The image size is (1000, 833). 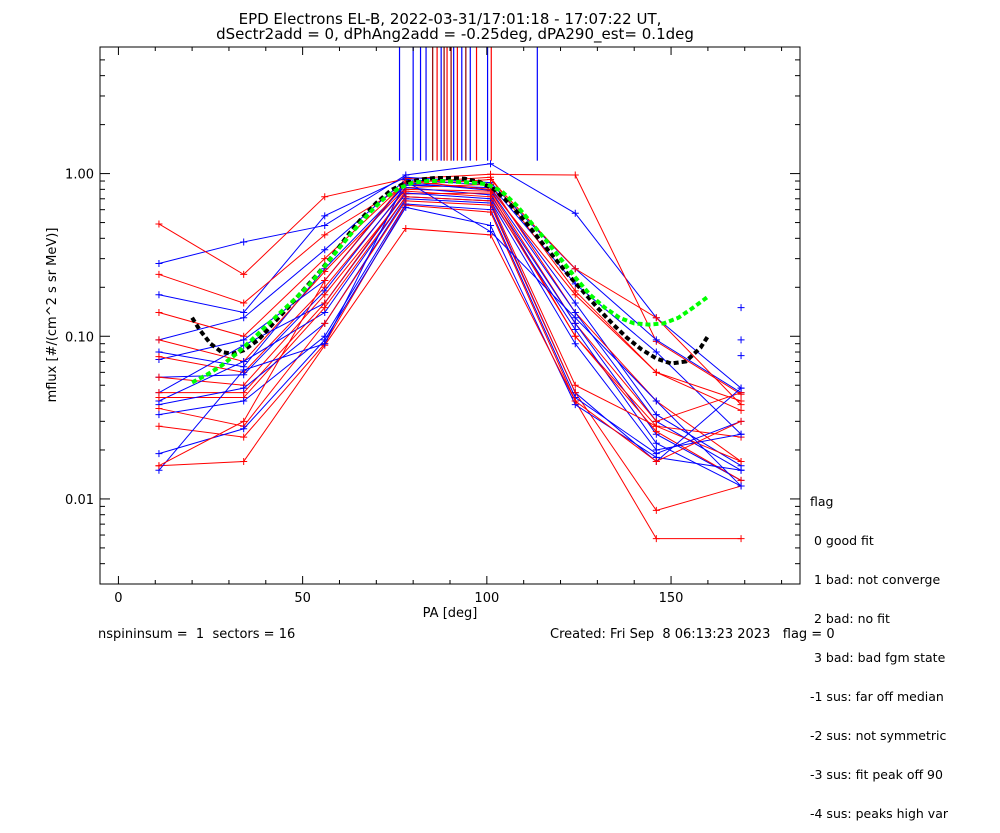 What do you see at coordinates (486, 598) in the screenshot?
I see `x-tick-label-2: 100` at bounding box center [486, 598].